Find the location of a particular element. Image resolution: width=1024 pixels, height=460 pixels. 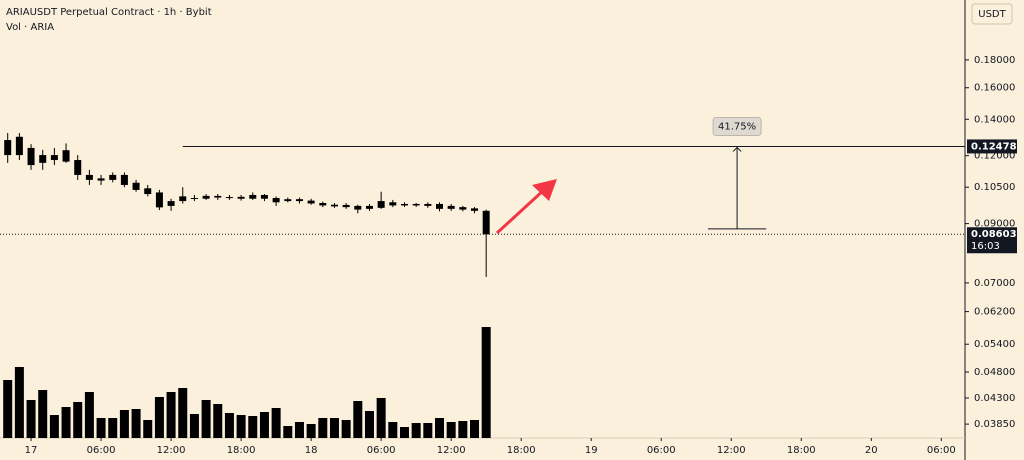

x-tick-label: 20 is located at coordinates (871, 450).